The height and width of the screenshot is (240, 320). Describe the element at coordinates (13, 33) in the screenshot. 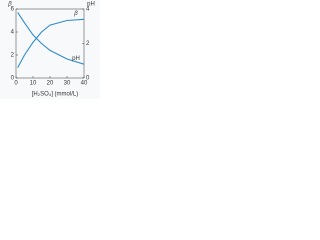

I see `y-tick-label: 4` at that location.